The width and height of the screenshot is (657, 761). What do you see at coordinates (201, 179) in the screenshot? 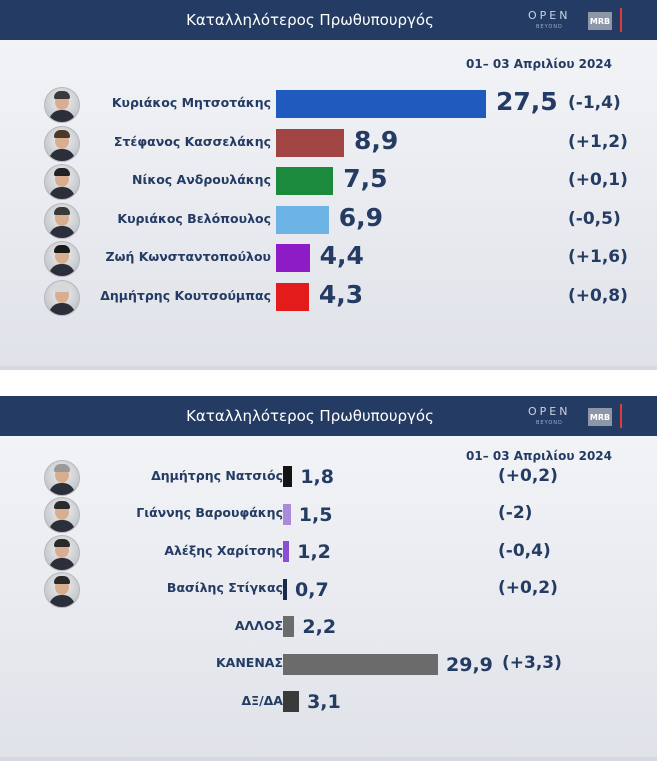
I see `category-label: Νίκος Ανδρουλάκης` at bounding box center [201, 179].